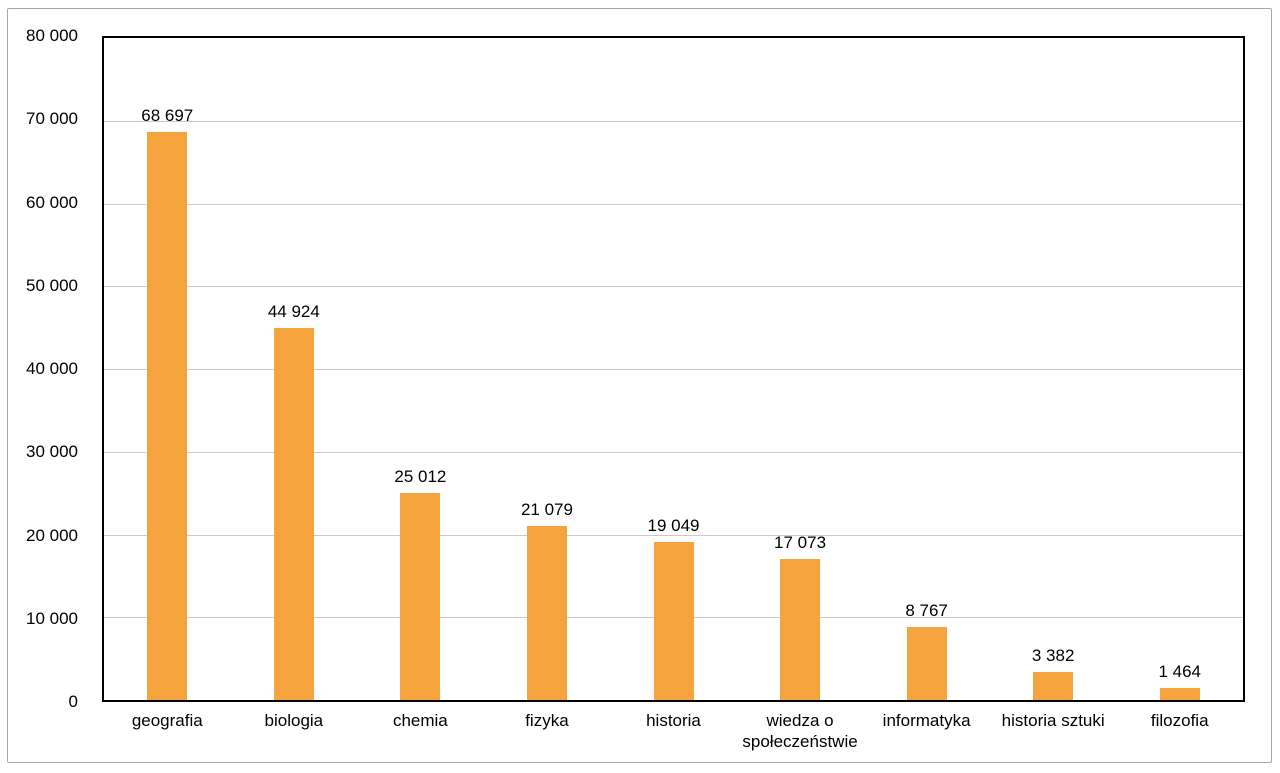 This screenshot has width=1280, height=773. I want to click on bar-geografia, so click(167, 415).